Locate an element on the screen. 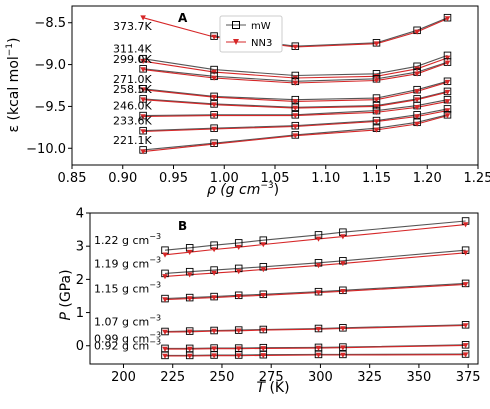 This screenshot has width=490, height=409. b-curve-group: 1.15 g cm−3 is located at coordinates (282, 291).